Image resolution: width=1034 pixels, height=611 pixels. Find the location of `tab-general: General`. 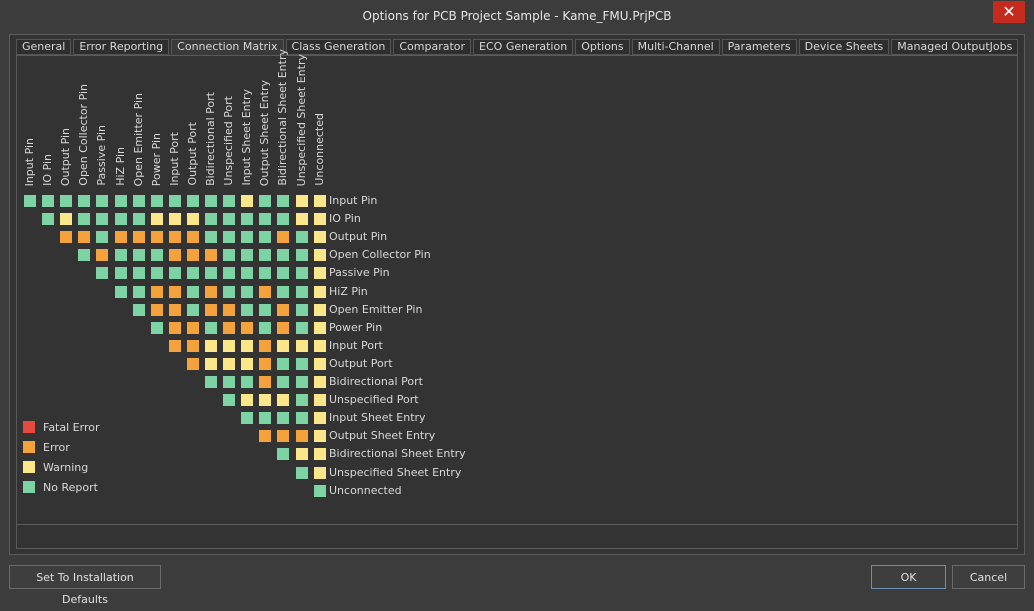

tab-general: General is located at coordinates (44, 47).